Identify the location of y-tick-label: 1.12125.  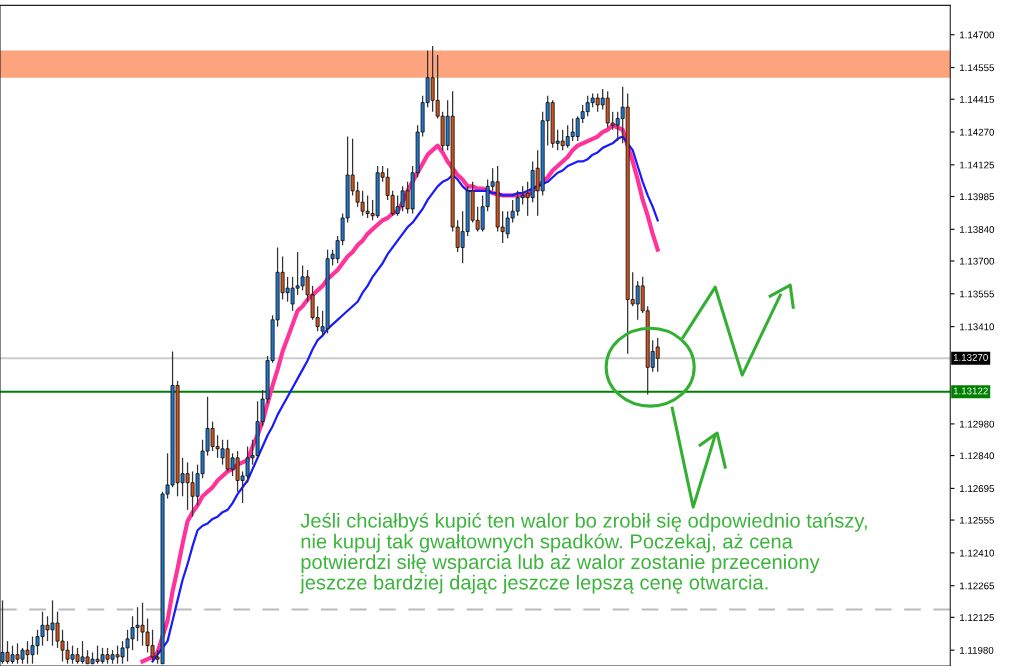
(977, 617).